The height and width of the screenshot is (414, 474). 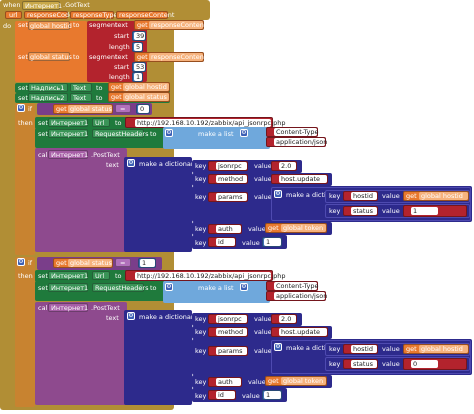 I want to click on value-status-2: 0, so click(x=435, y=364).